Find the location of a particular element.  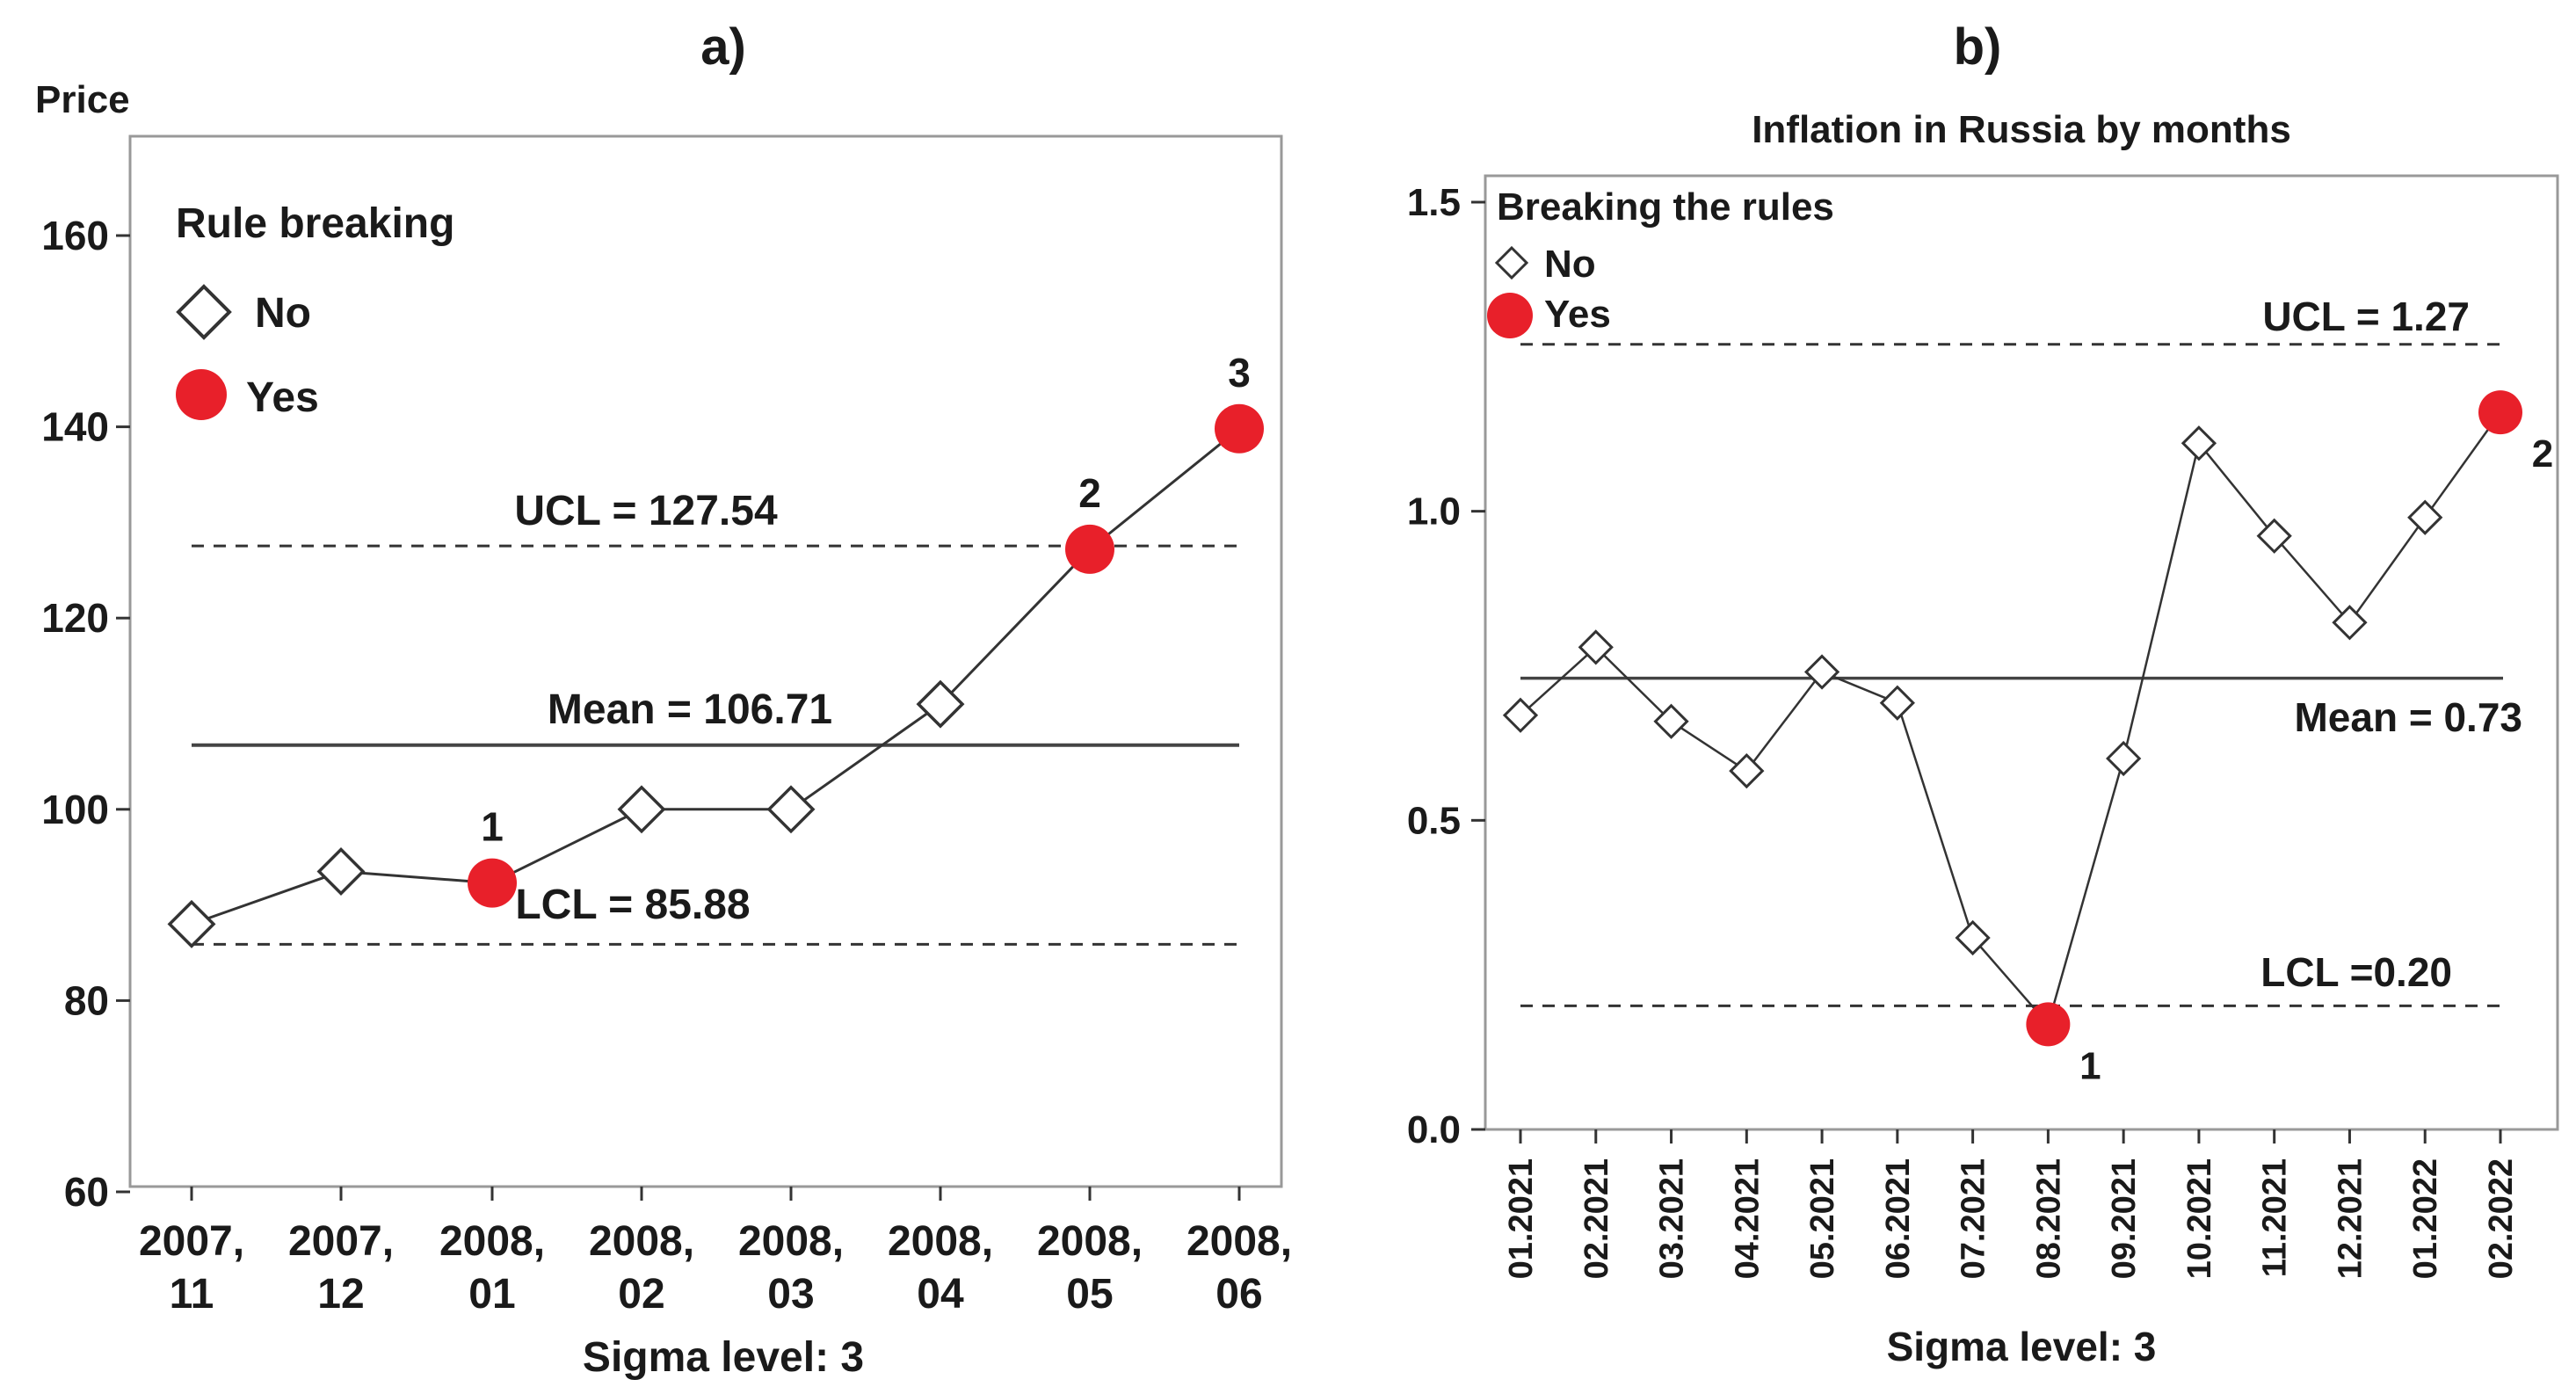

panel-label-a: a) is located at coordinates (723, 47).